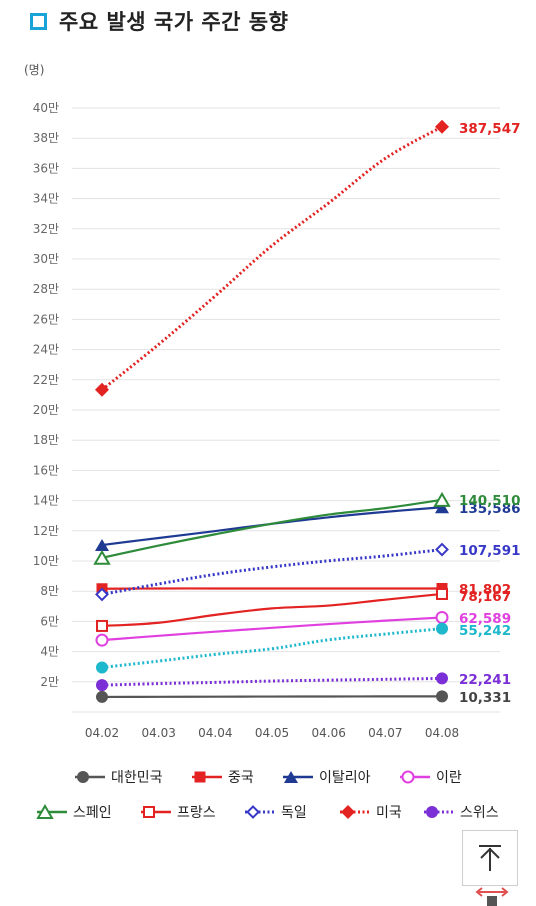 This screenshot has height=906, width=536. I want to click on data-label: 81,802, so click(485, 590).